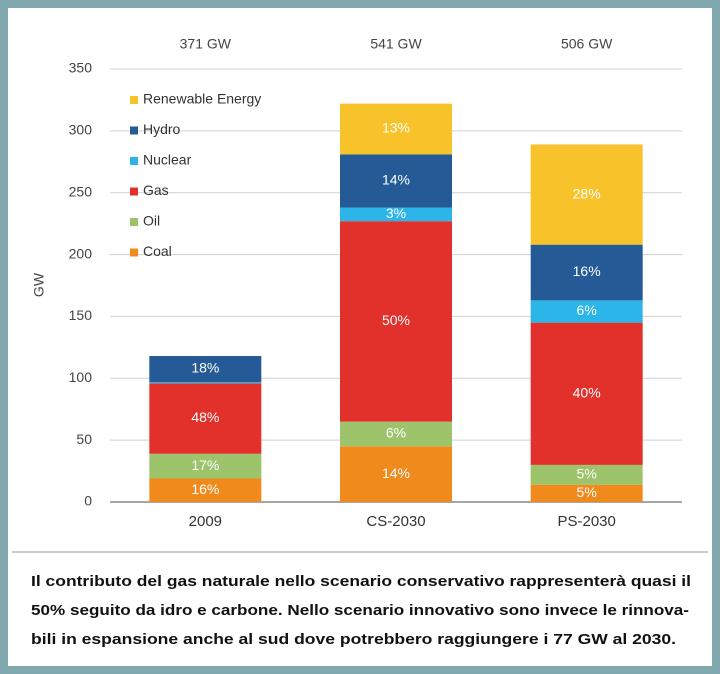  Describe the element at coordinates (162, 129) in the screenshot. I see `legend-label: Hydro` at that location.